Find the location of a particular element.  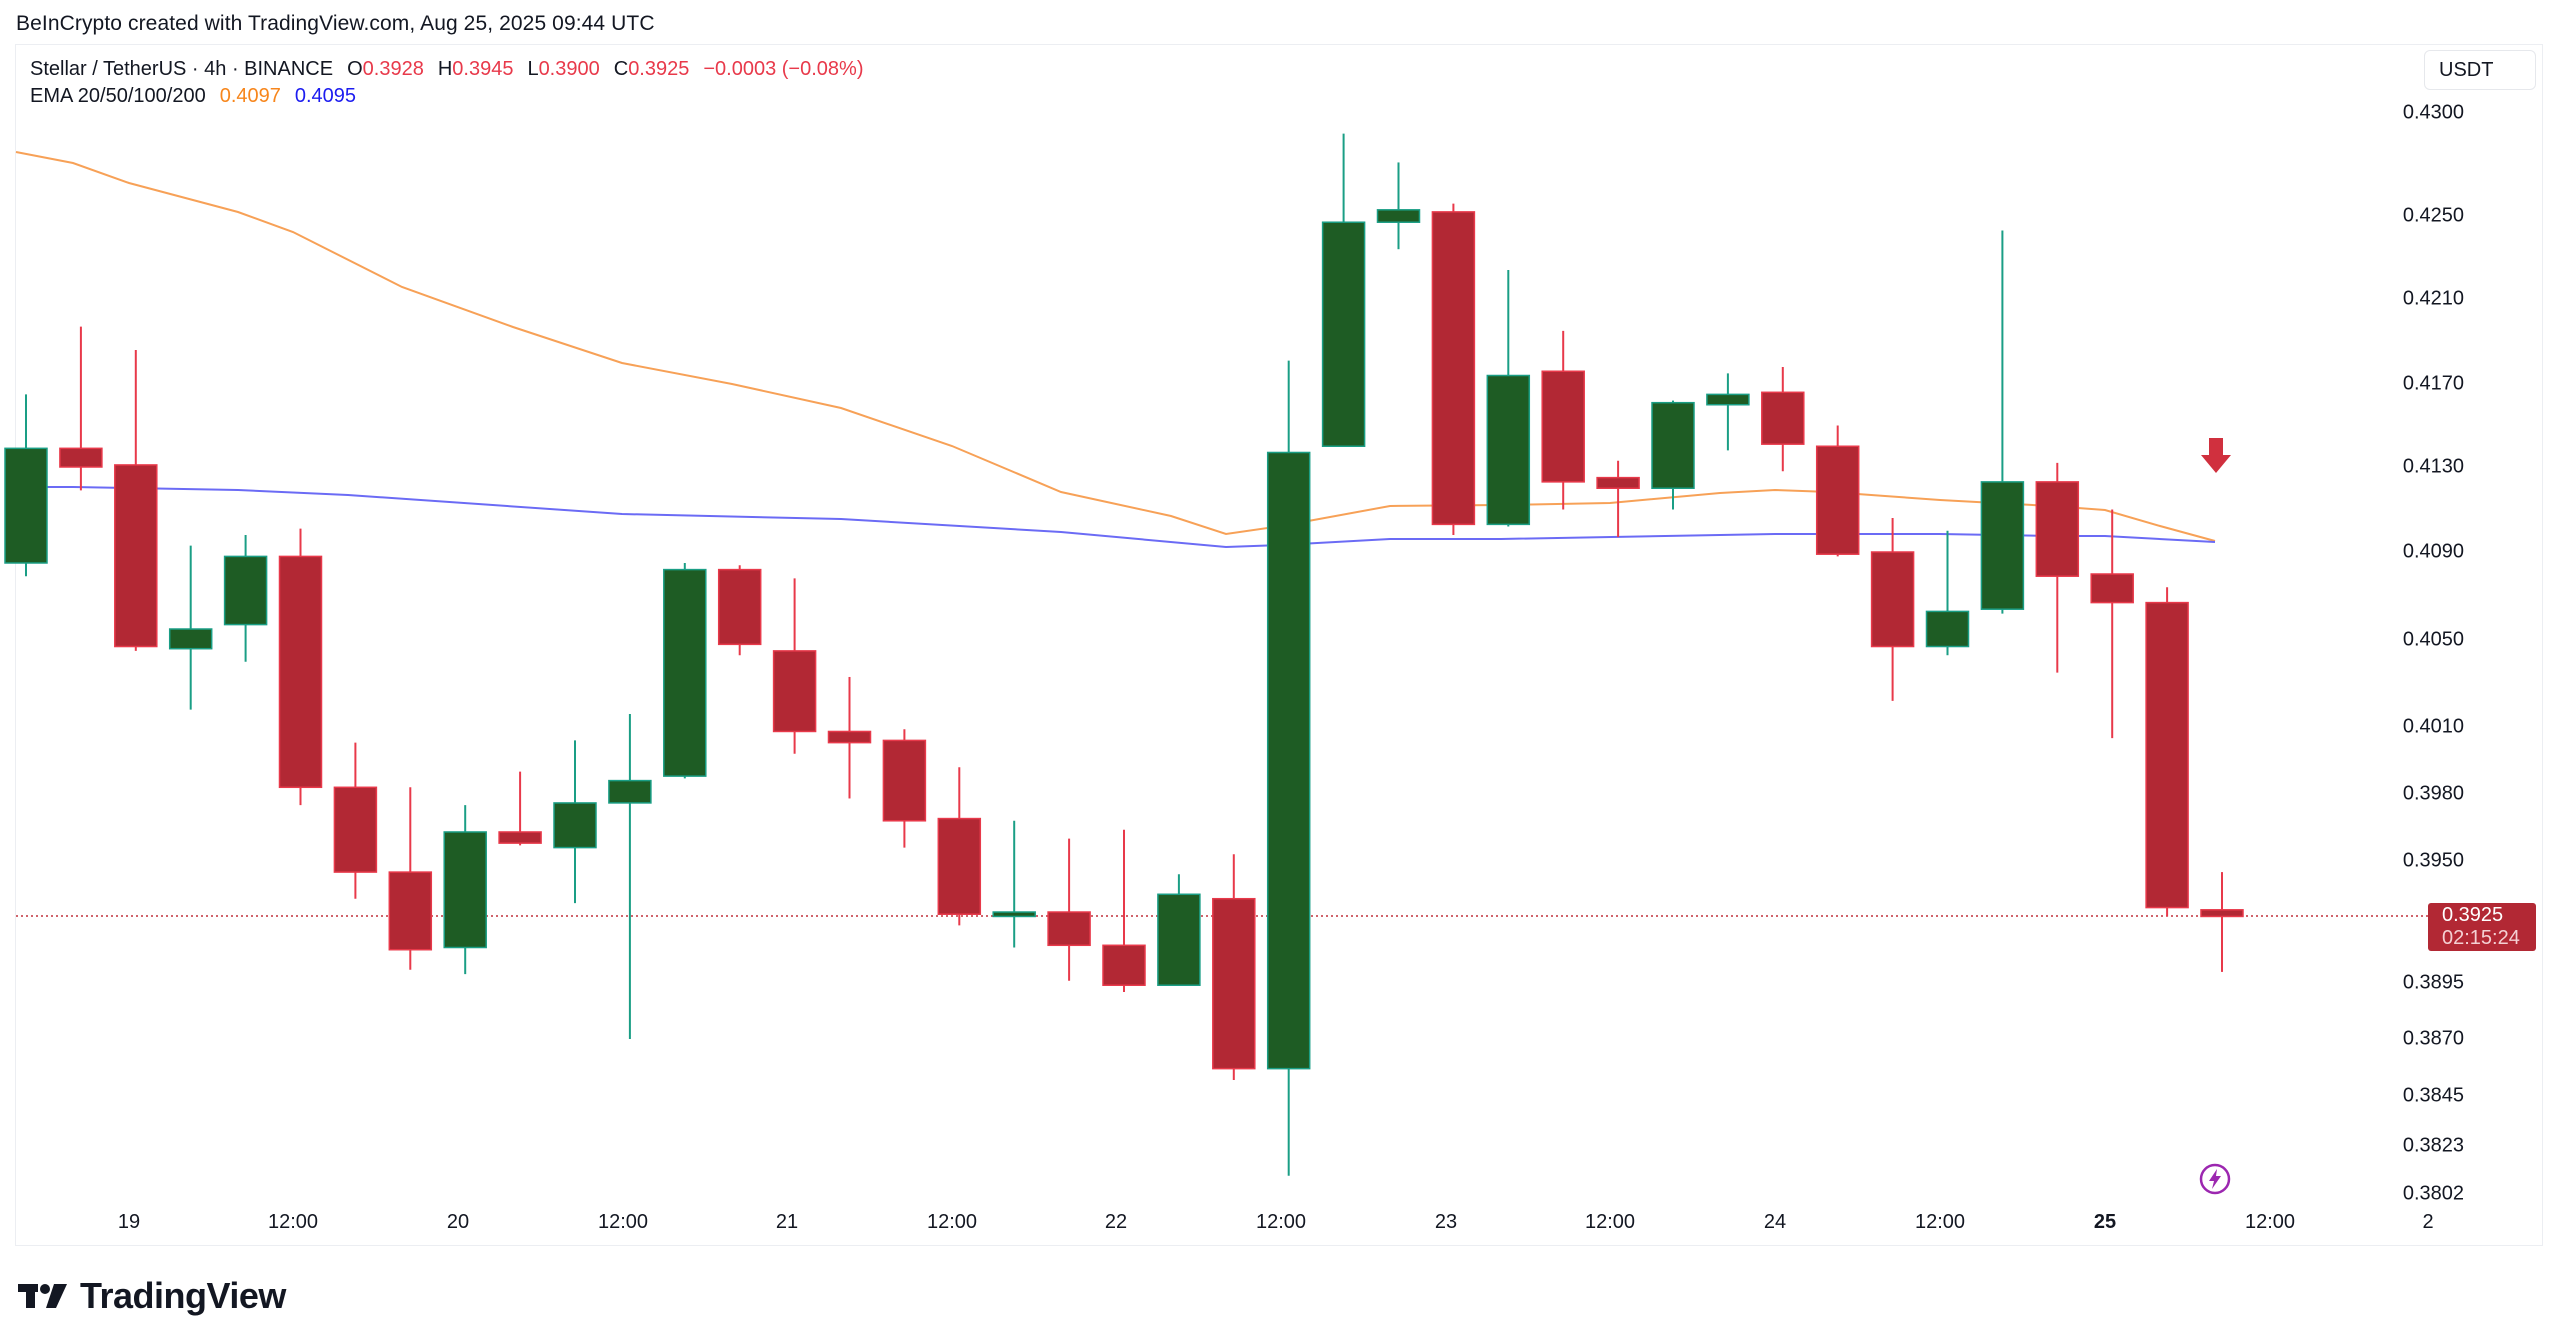

price-tick-label: 0.4050 is located at coordinates (2433, 639).